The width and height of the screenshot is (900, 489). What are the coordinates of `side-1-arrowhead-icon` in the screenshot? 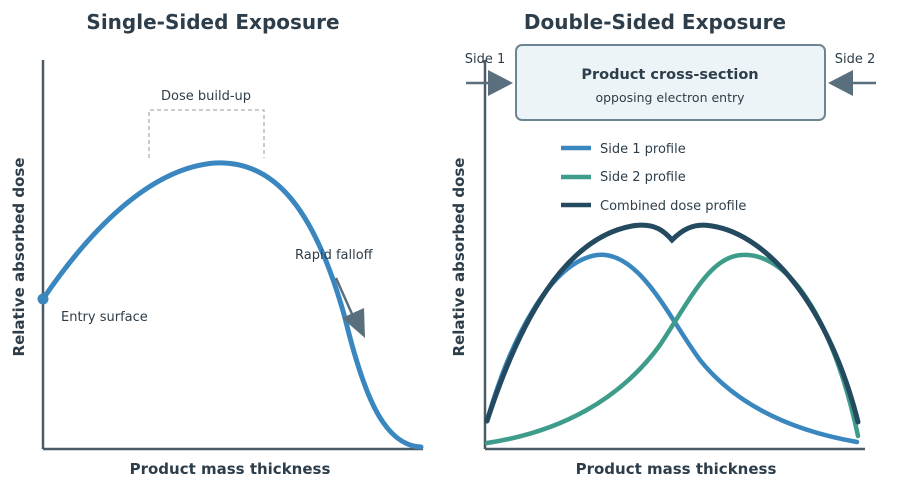 It's located at (500, 83).